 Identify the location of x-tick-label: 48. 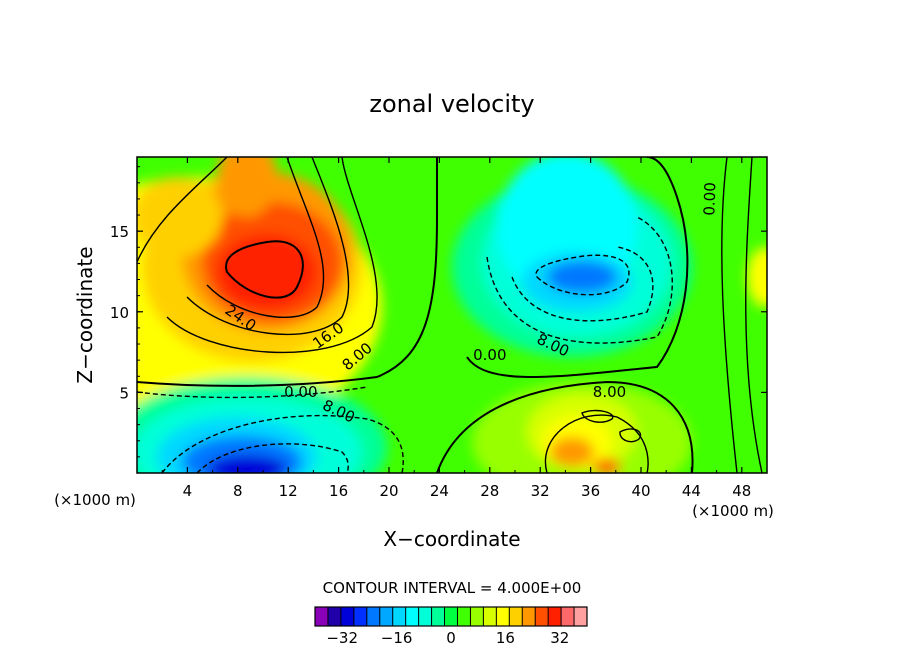
(741, 491).